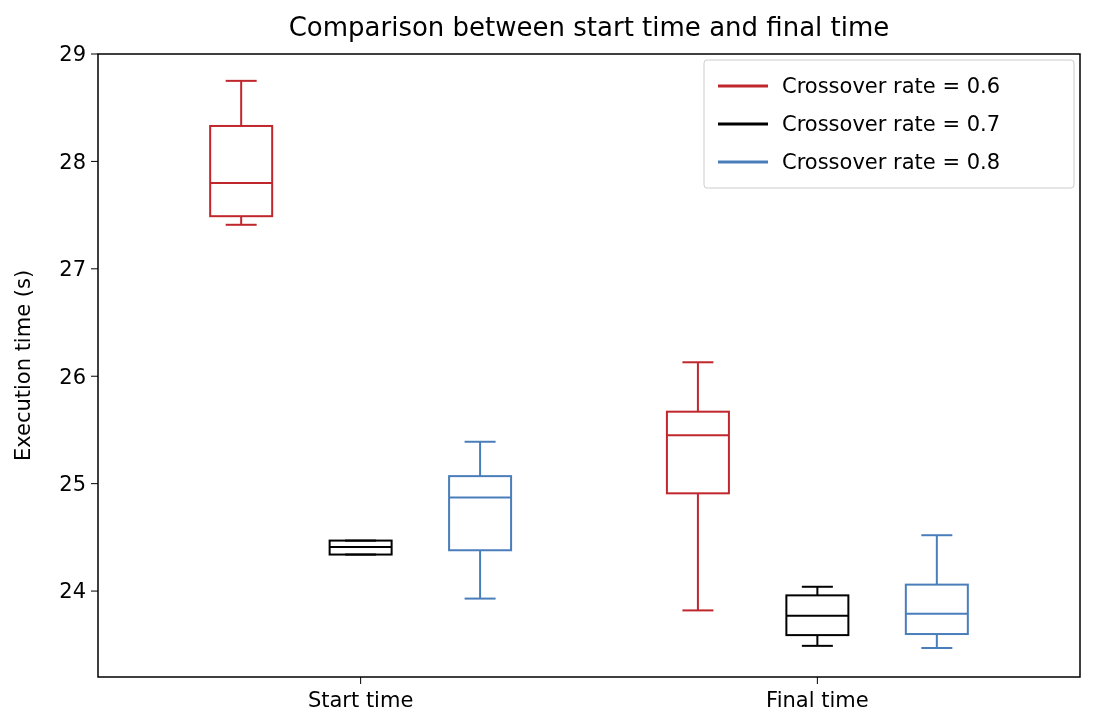  What do you see at coordinates (360, 700) in the screenshot?
I see `x-tick-label: Start time` at bounding box center [360, 700].